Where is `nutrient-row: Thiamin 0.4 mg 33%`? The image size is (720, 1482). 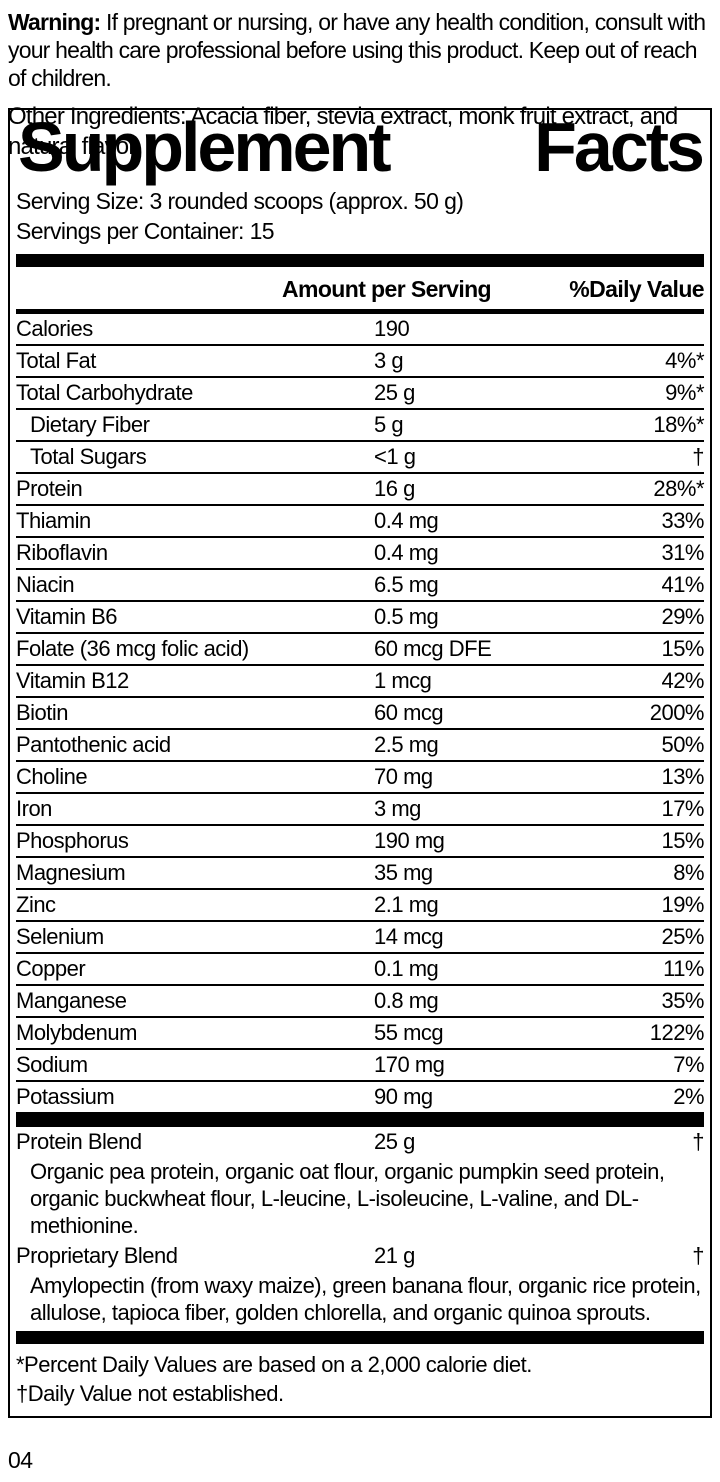 nutrient-row: Thiamin 0.4 mg 33% is located at coordinates (360, 522).